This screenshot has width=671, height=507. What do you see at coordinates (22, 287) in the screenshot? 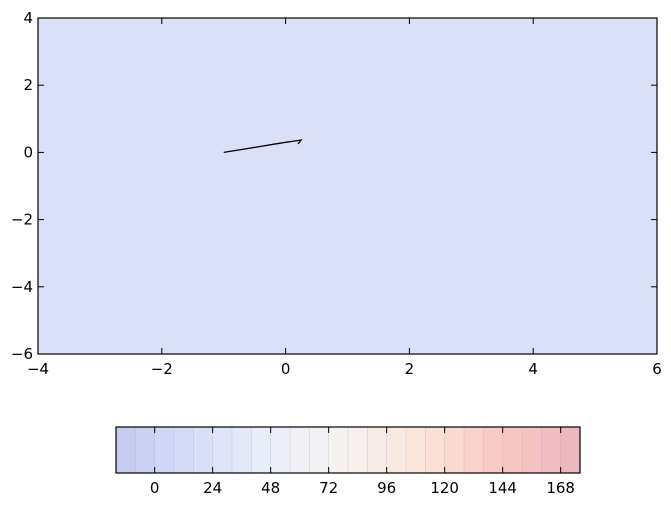
I see `y-tick-label: −4` at bounding box center [22, 287].